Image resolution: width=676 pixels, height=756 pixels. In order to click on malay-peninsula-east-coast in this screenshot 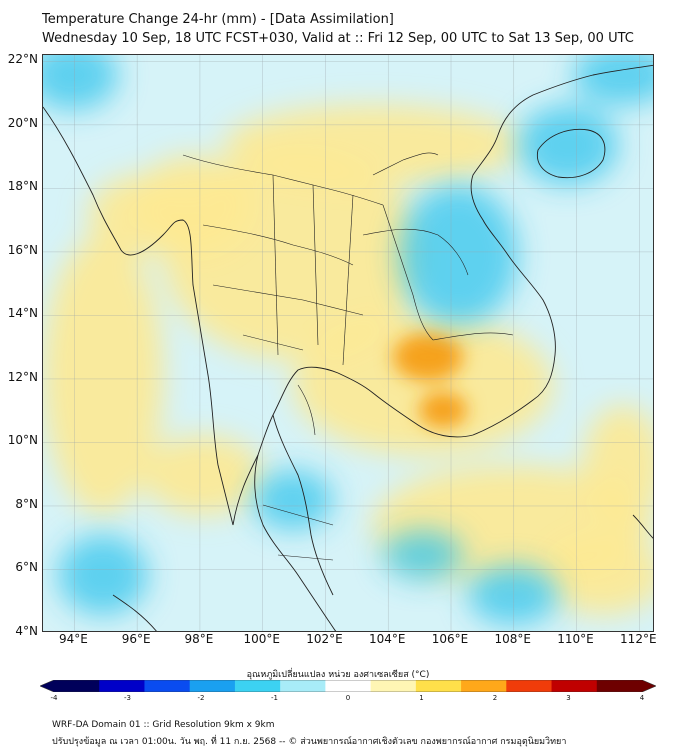, I will do `click(303, 505)`.